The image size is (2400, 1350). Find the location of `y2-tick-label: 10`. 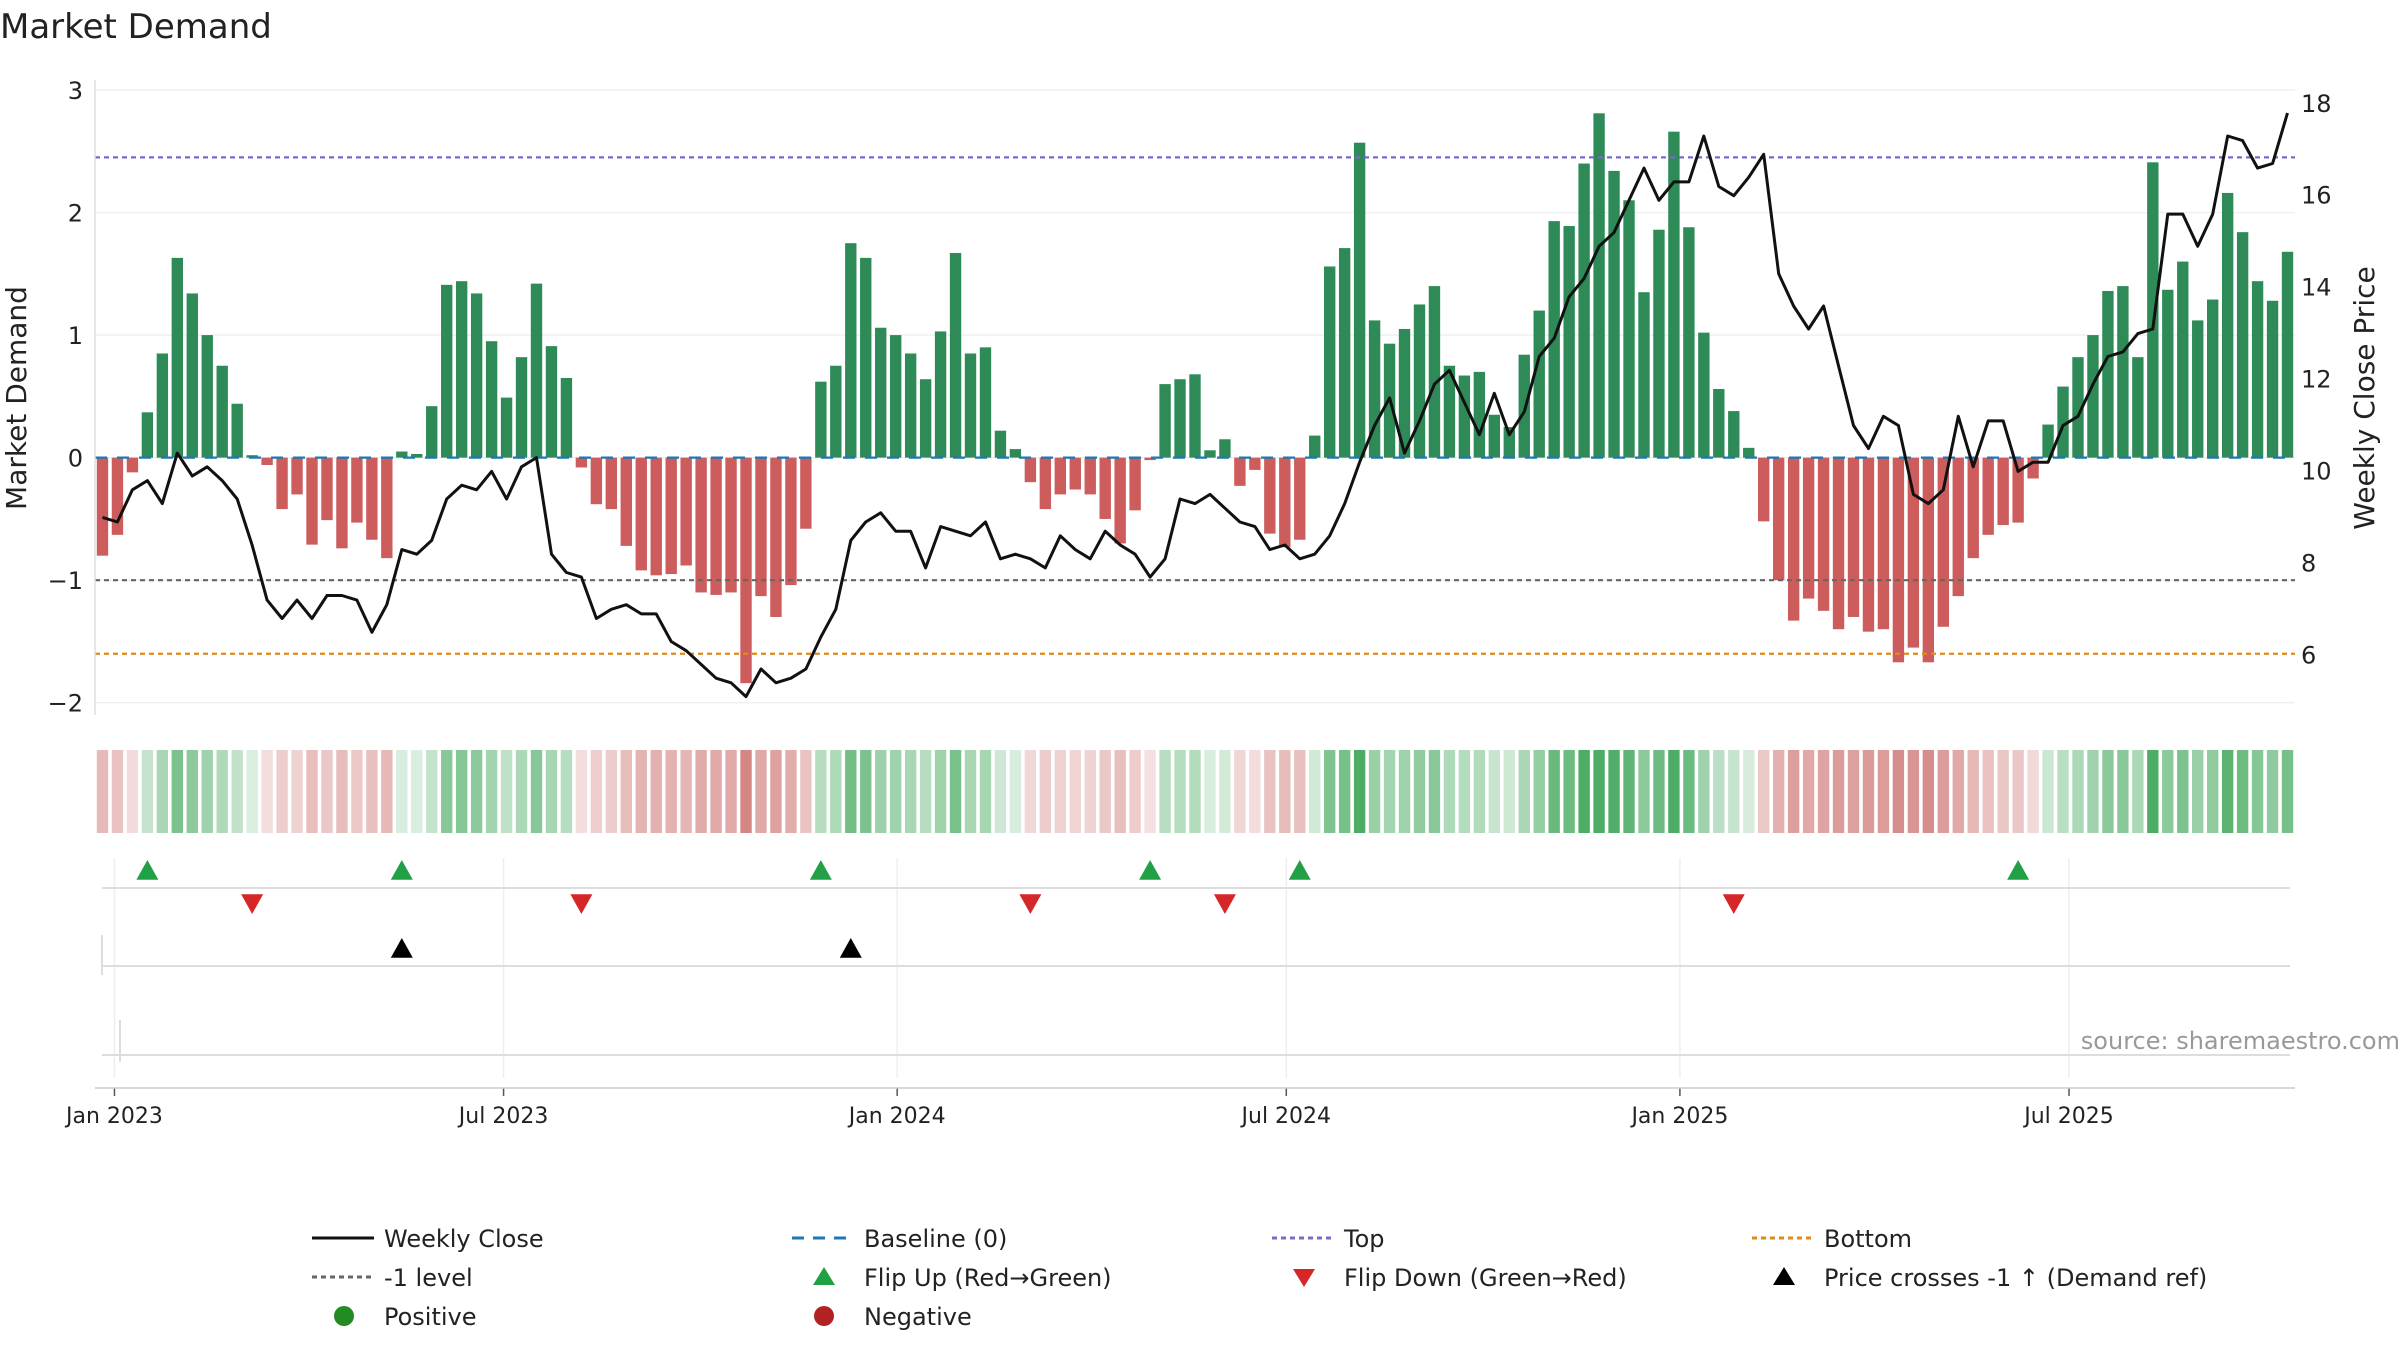

y2-tick-label: 10 is located at coordinates (2316, 471).